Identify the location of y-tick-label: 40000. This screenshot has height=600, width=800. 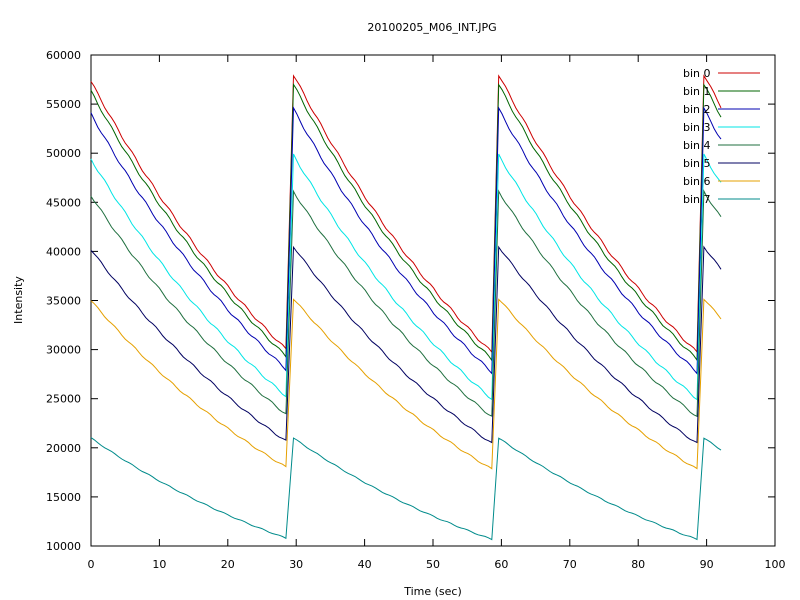
(63, 251).